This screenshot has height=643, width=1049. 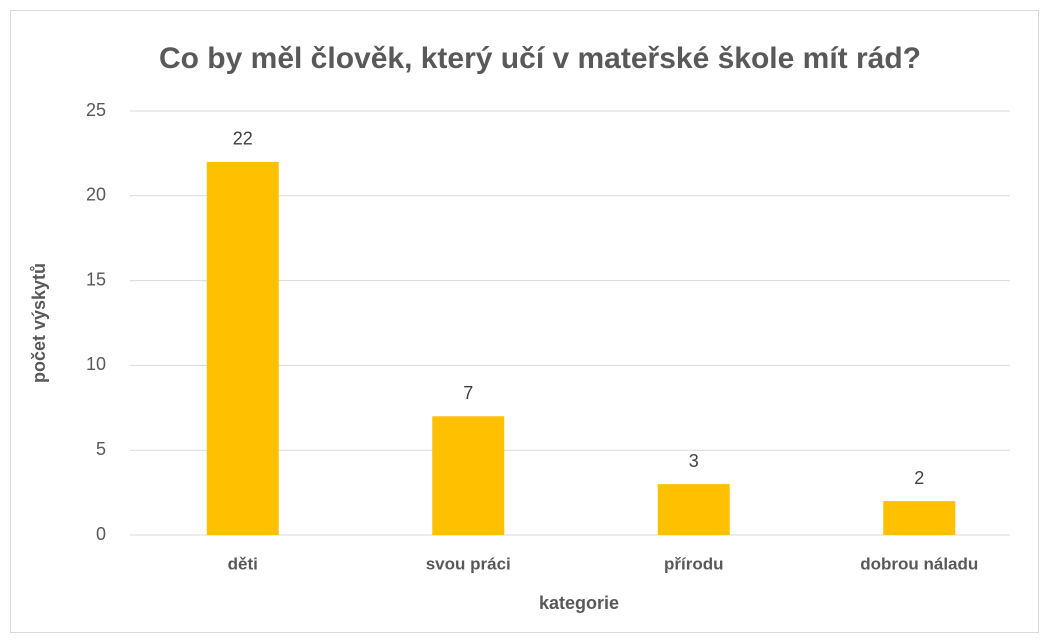 What do you see at coordinates (919, 563) in the screenshot?
I see `x-tick-label: dobrou náladu` at bounding box center [919, 563].